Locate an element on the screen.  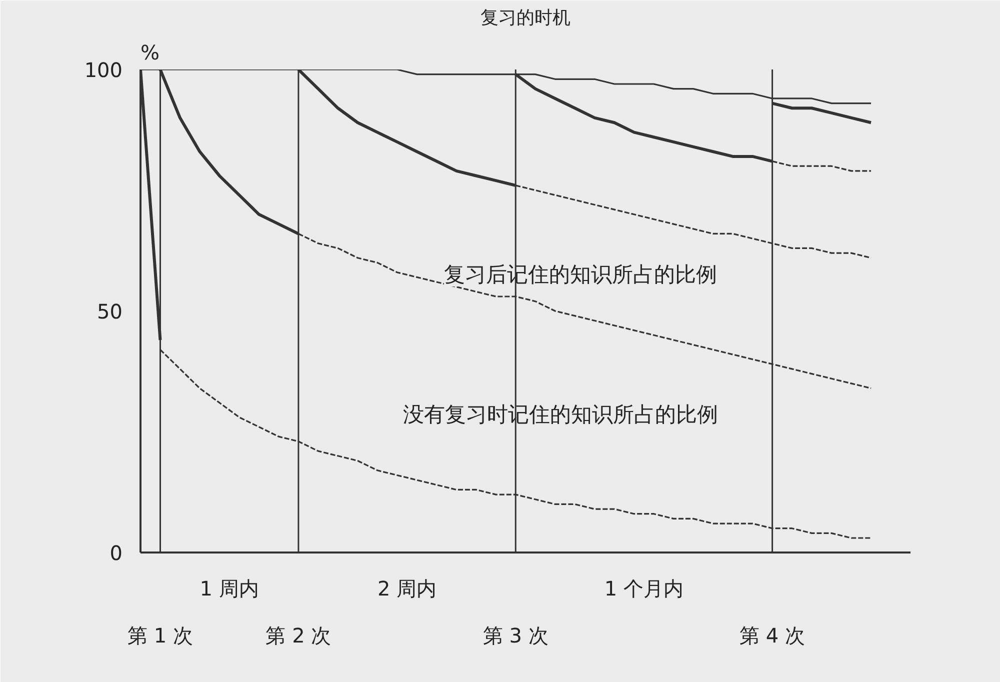
x-tick-label: 第 4 次 is located at coordinates (773, 636).